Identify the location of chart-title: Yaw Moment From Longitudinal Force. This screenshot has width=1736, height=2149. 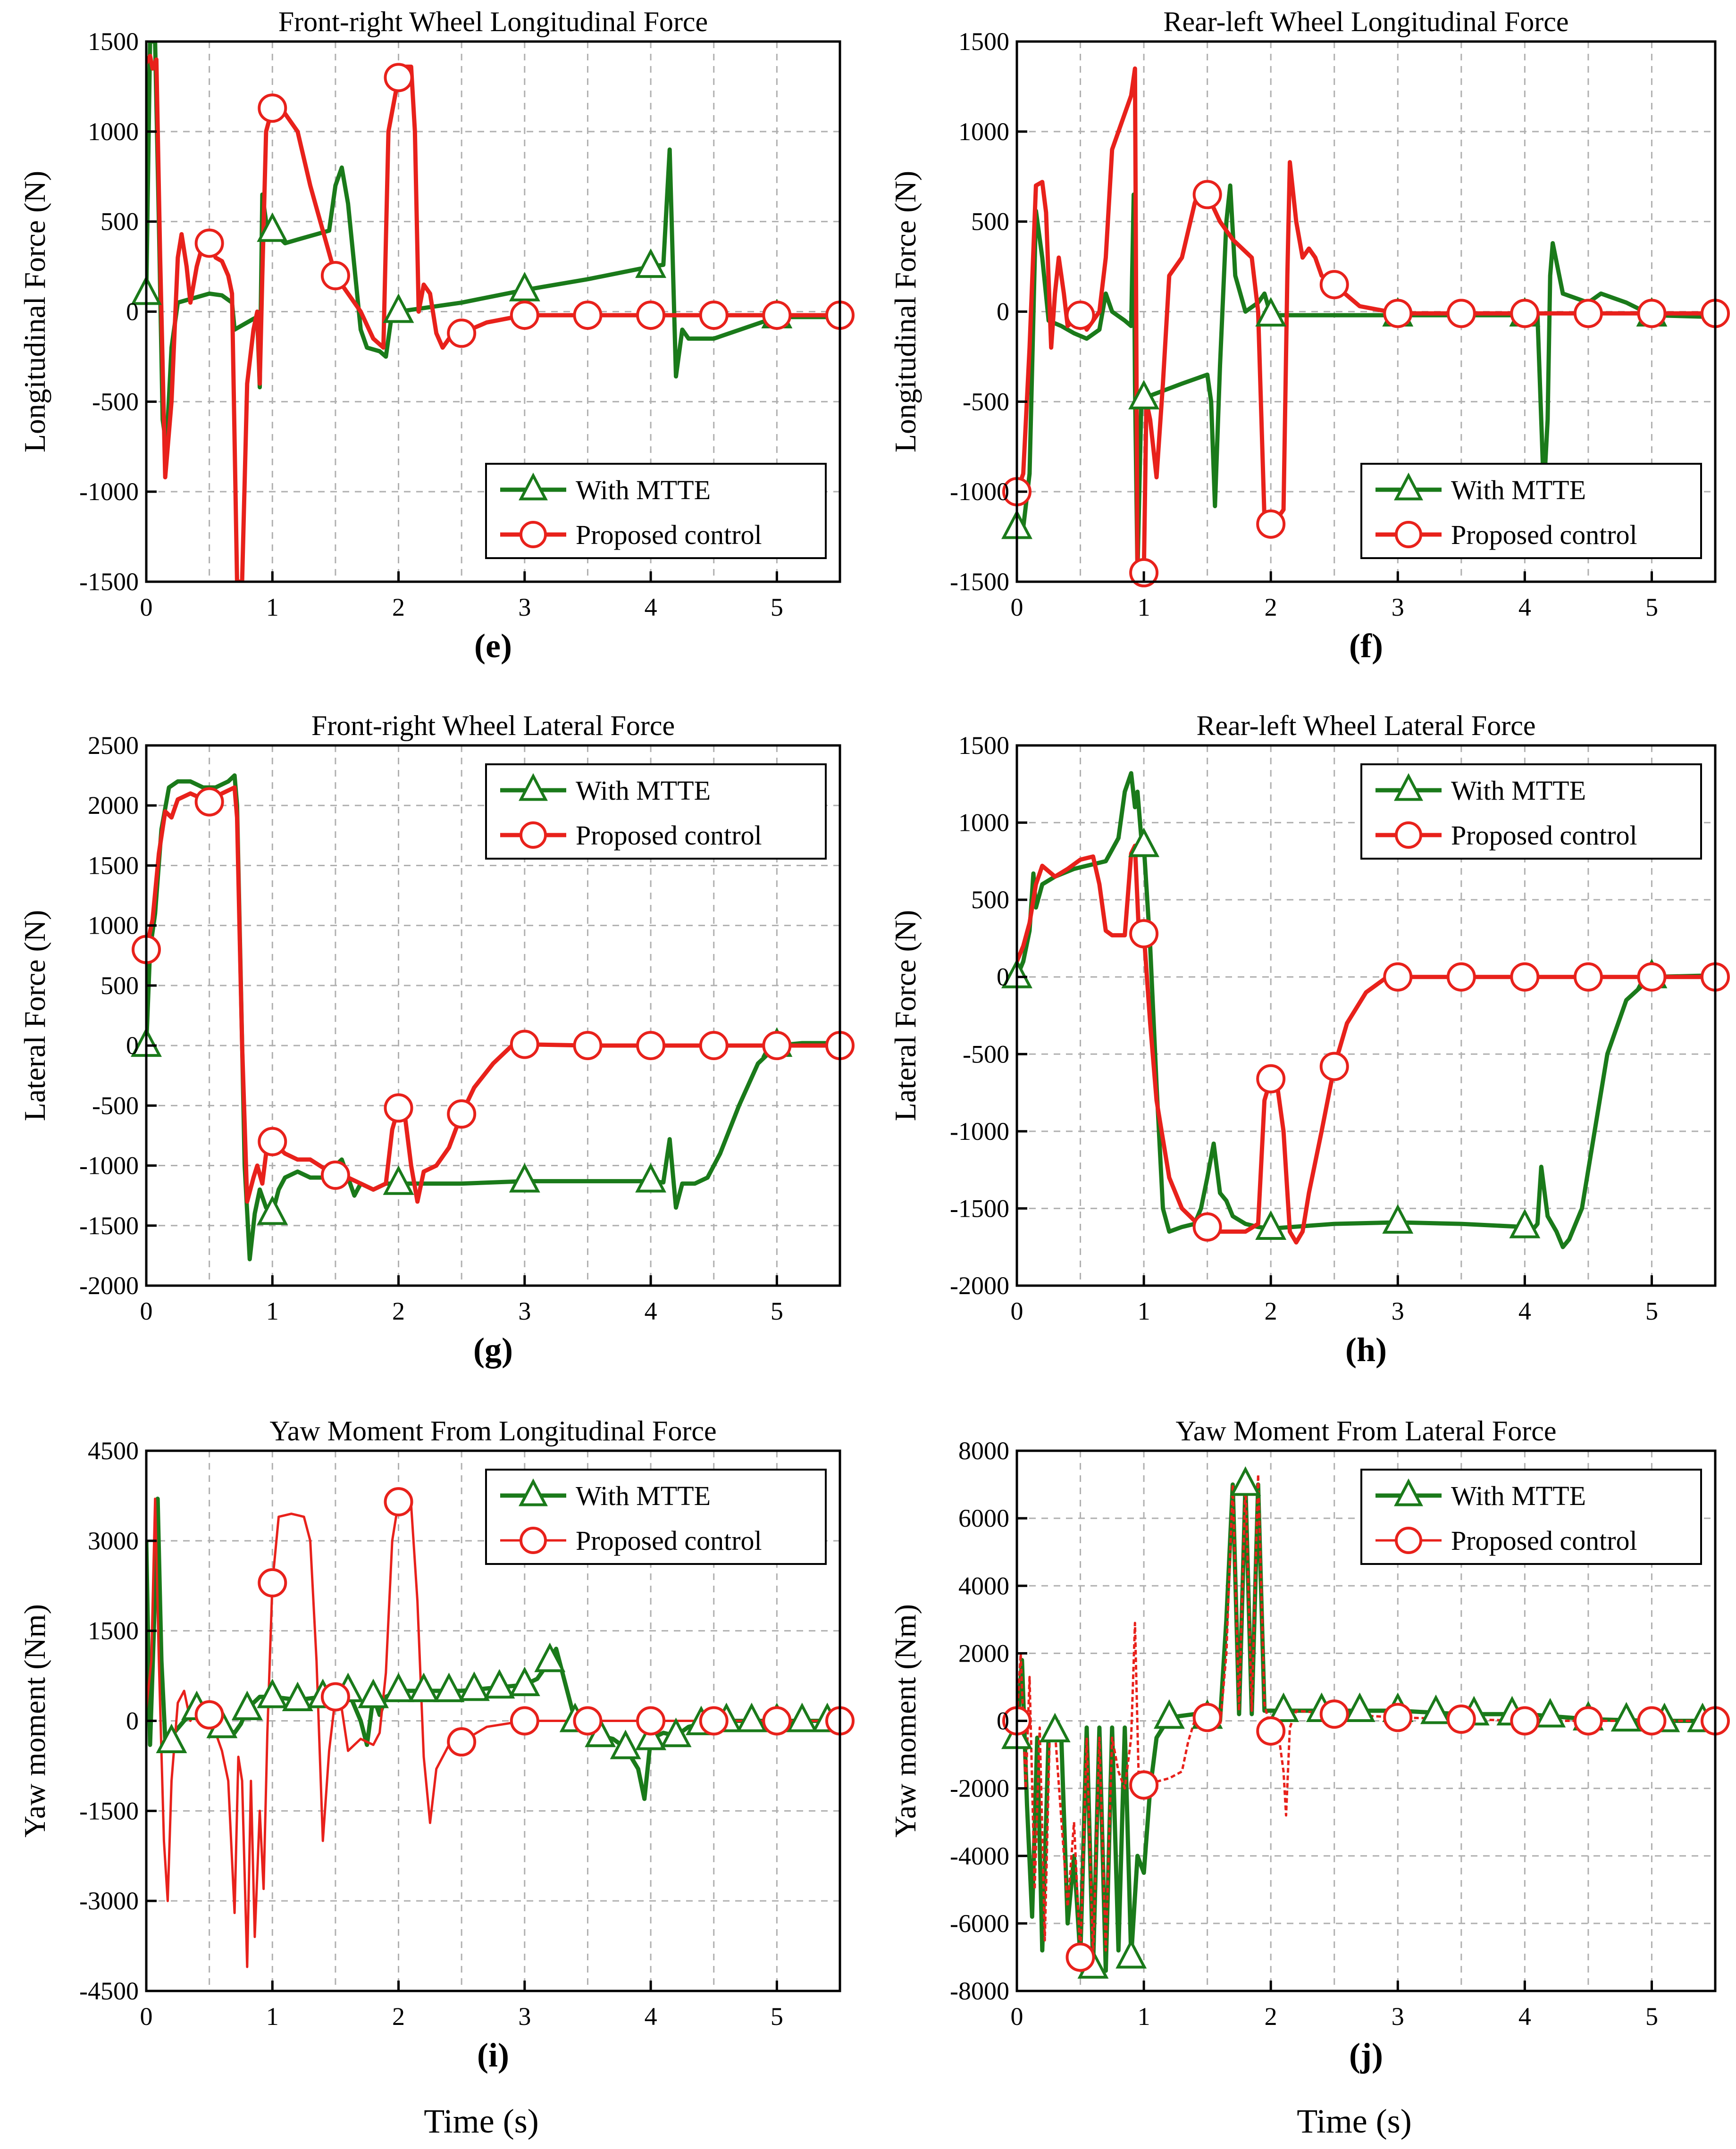
(492, 1431).